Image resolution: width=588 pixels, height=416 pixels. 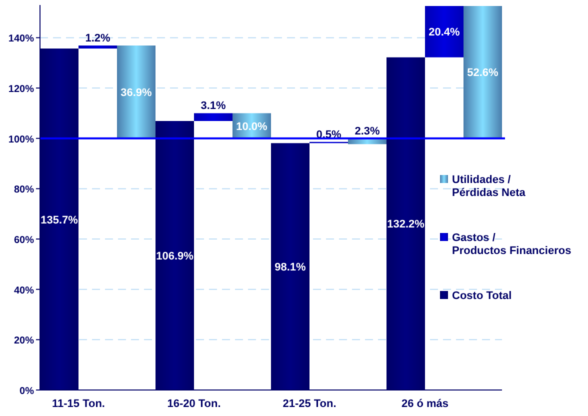 I want to click on y-tick-label: 120%, so click(x=21, y=90).